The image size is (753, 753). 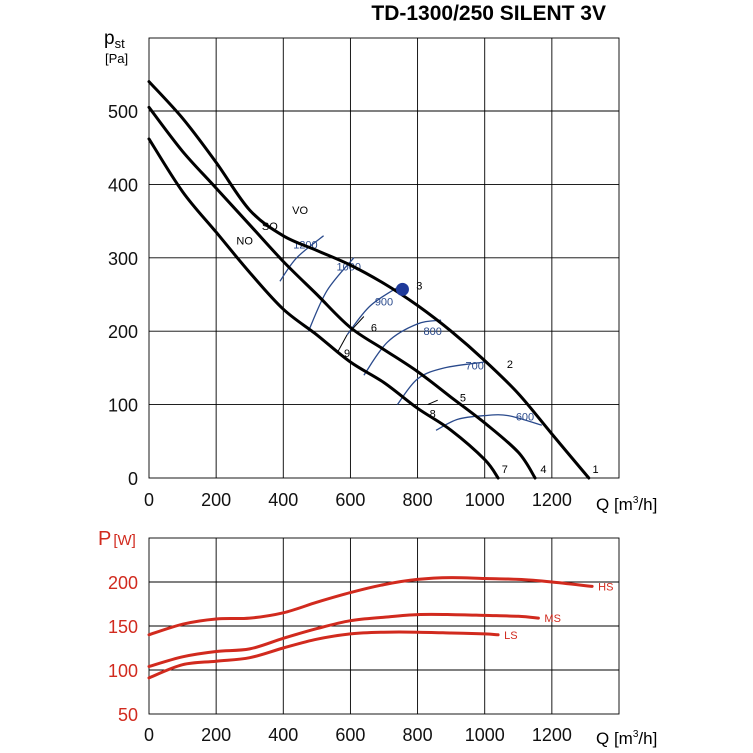 I want to click on power-x-tick-label: 400, so click(x=283, y=735).